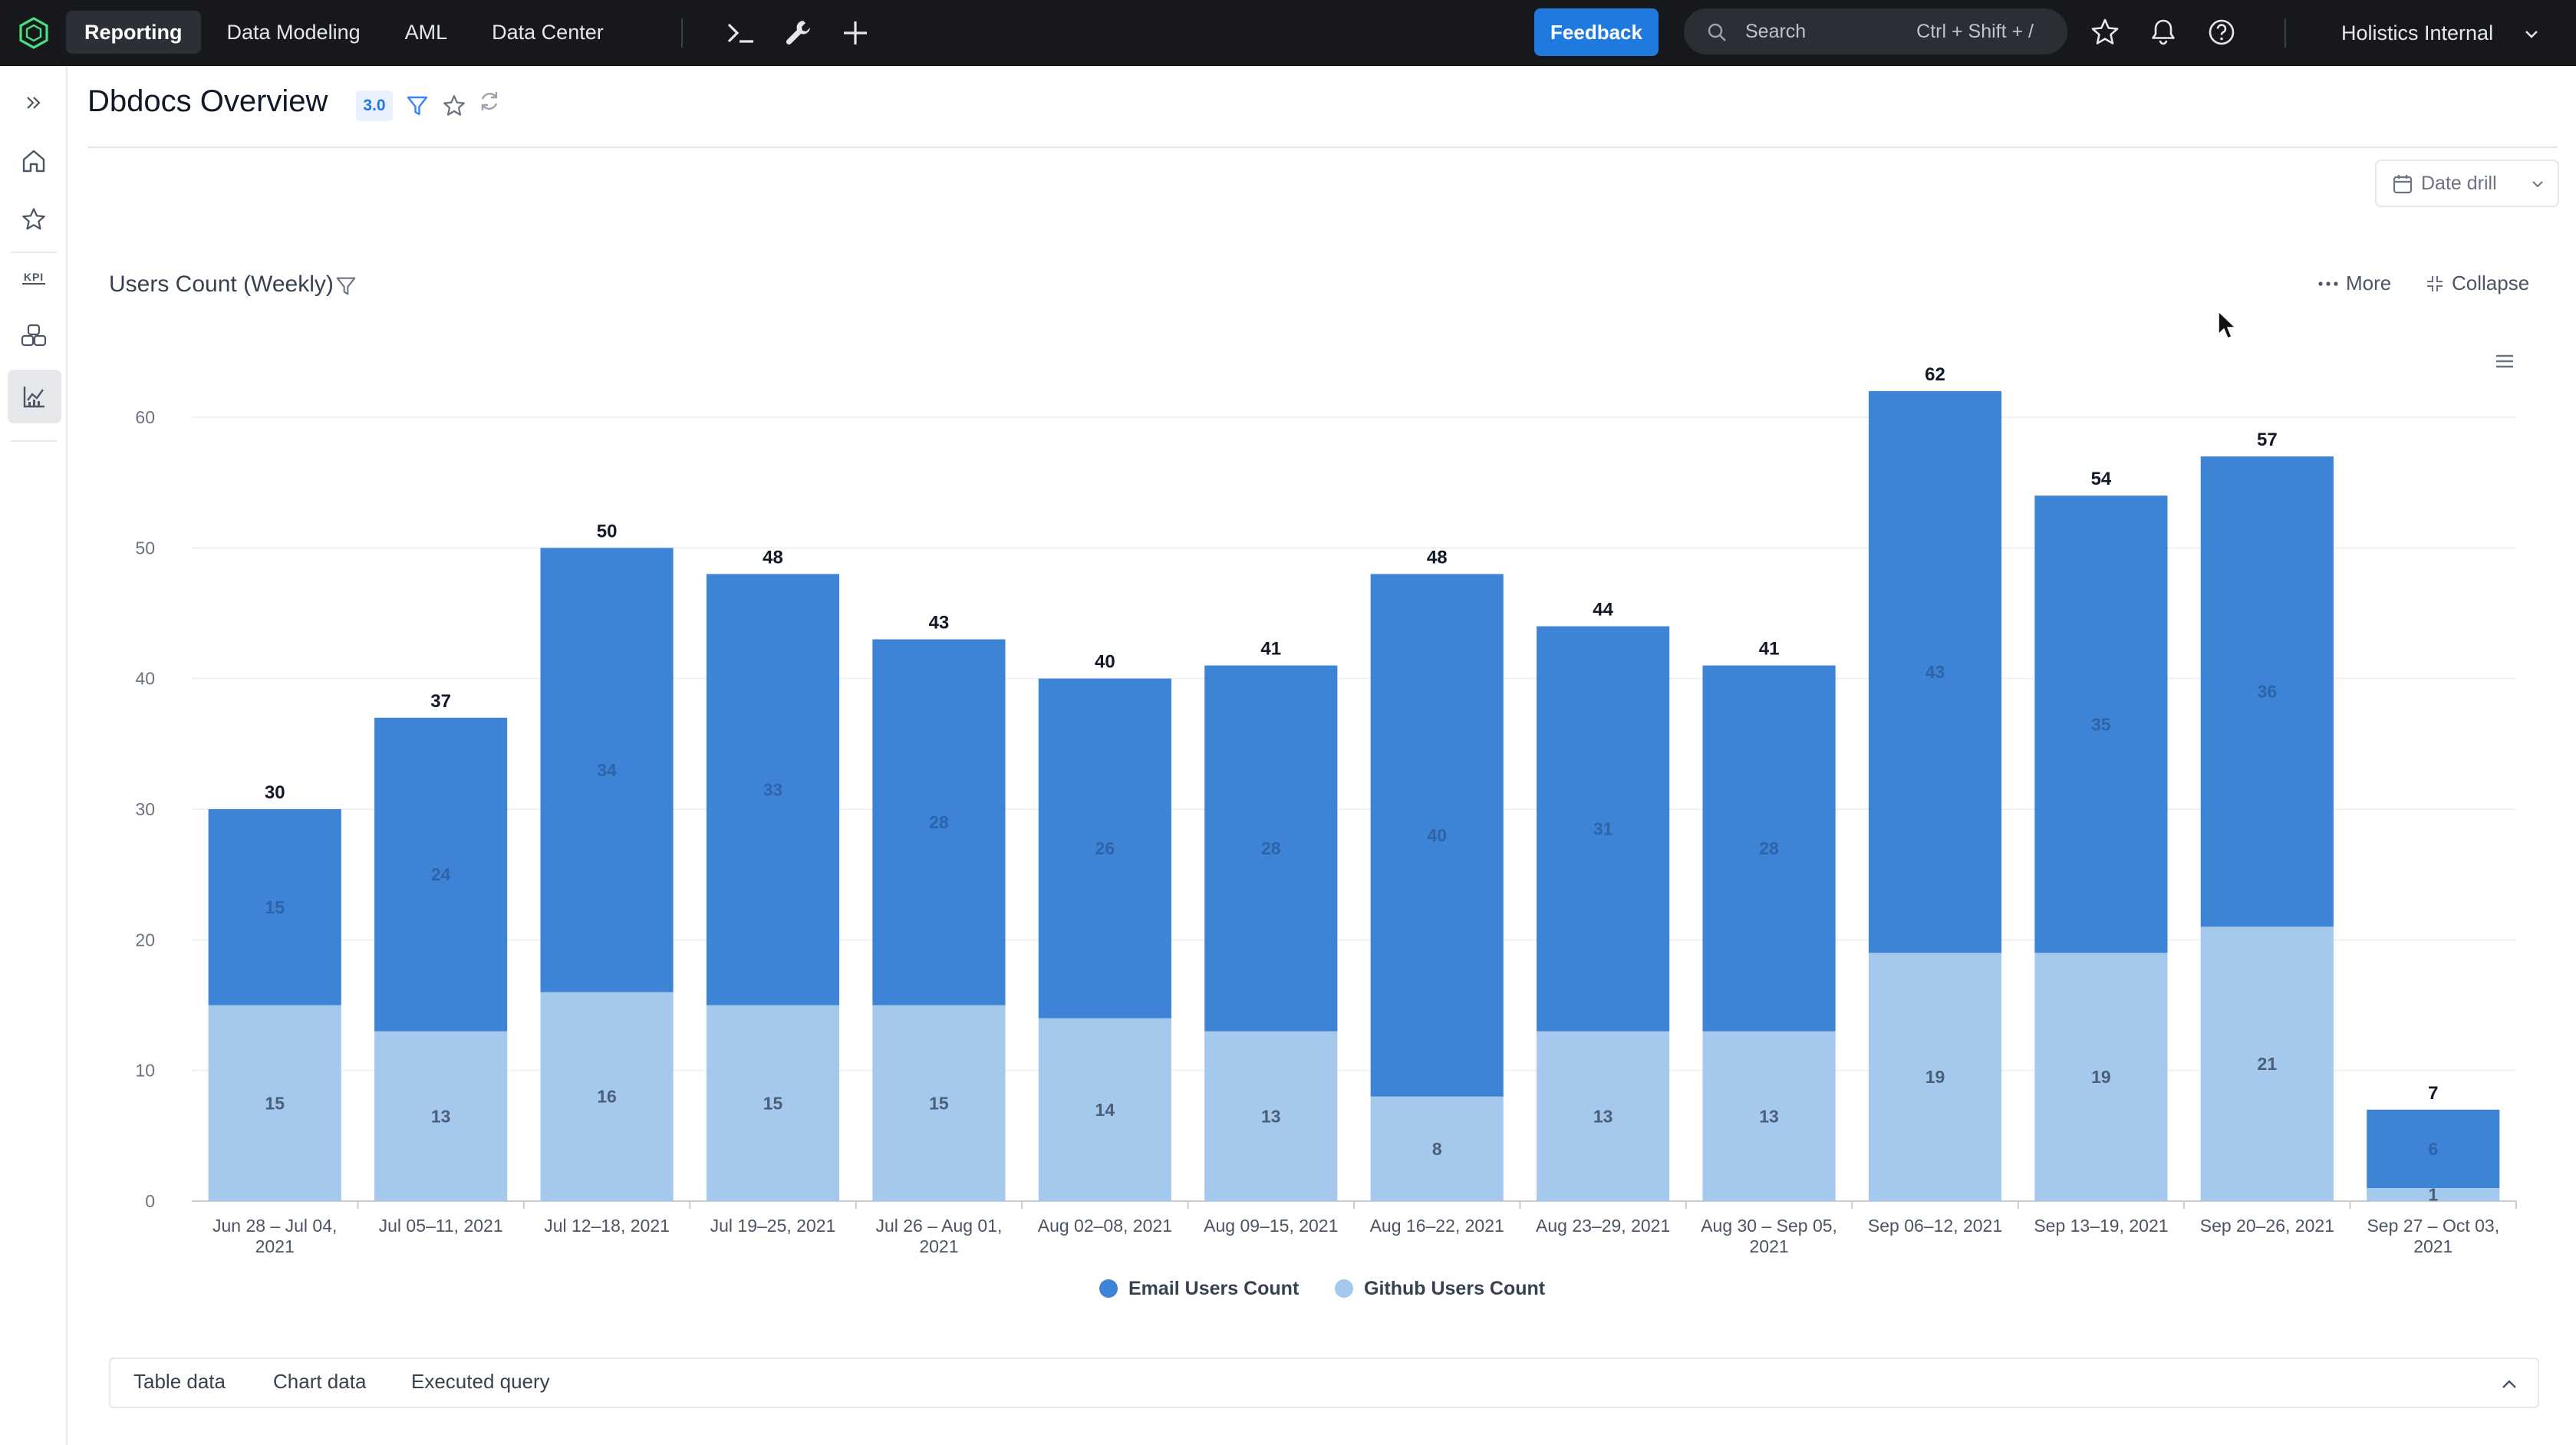 Image resolution: width=2576 pixels, height=1445 pixels. Describe the element at coordinates (145, 417) in the screenshot. I see `y-tick-label: 60` at that location.